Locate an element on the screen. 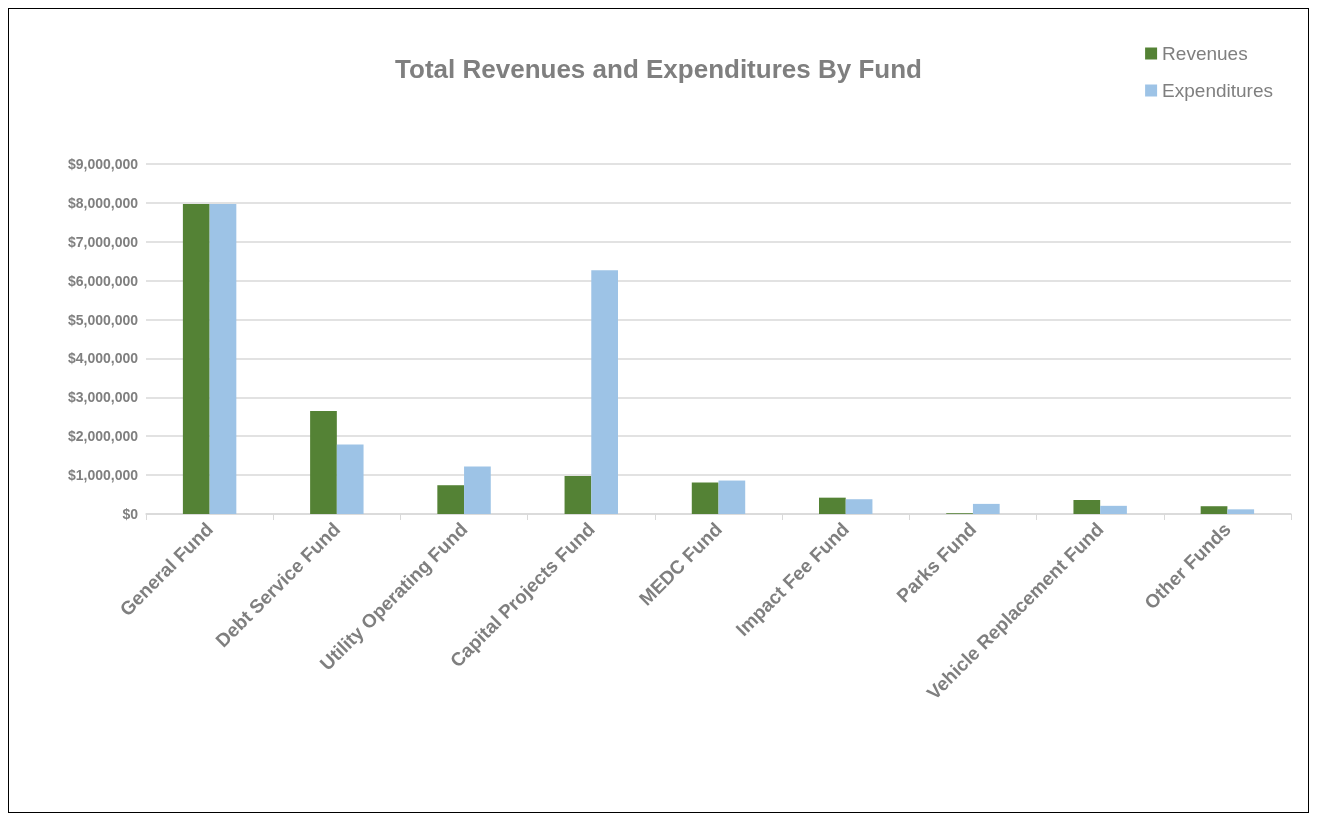 The image size is (1317, 821). y-tick-label: $7,000,000 is located at coordinates (103, 241).